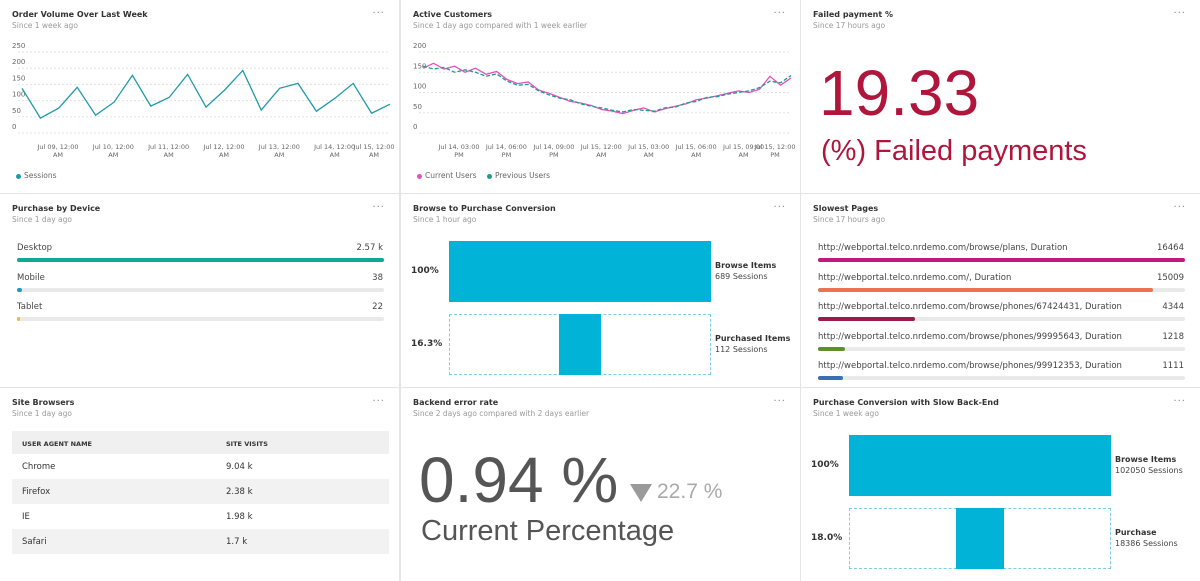  Describe the element at coordinates (34, 542) in the screenshot. I see `table-cell: Safari` at that location.